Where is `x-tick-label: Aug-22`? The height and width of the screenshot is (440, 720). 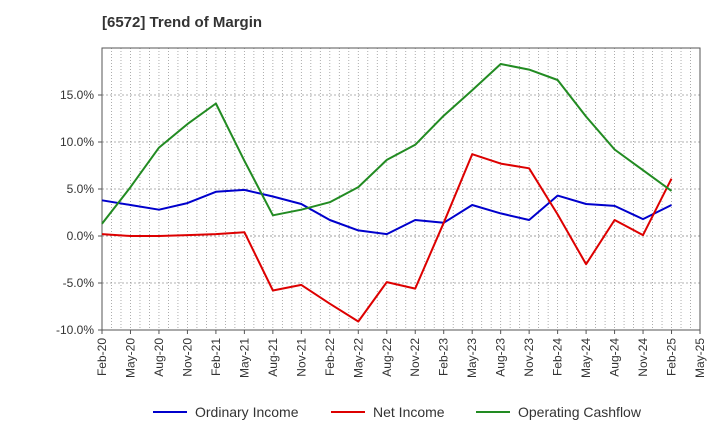 x-tick-label: Aug-22 is located at coordinates (387, 357).